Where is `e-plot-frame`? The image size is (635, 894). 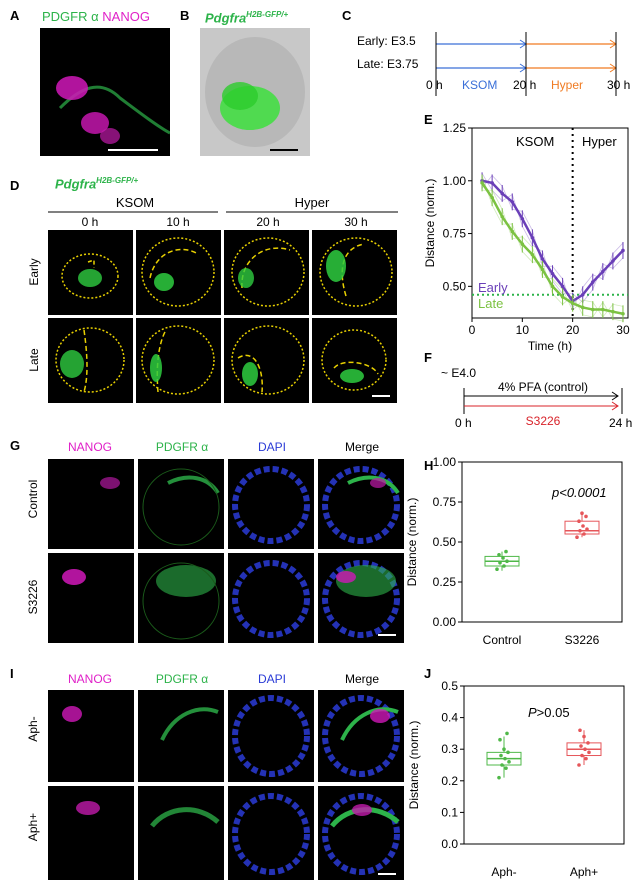 e-plot-frame is located at coordinates (550, 223).